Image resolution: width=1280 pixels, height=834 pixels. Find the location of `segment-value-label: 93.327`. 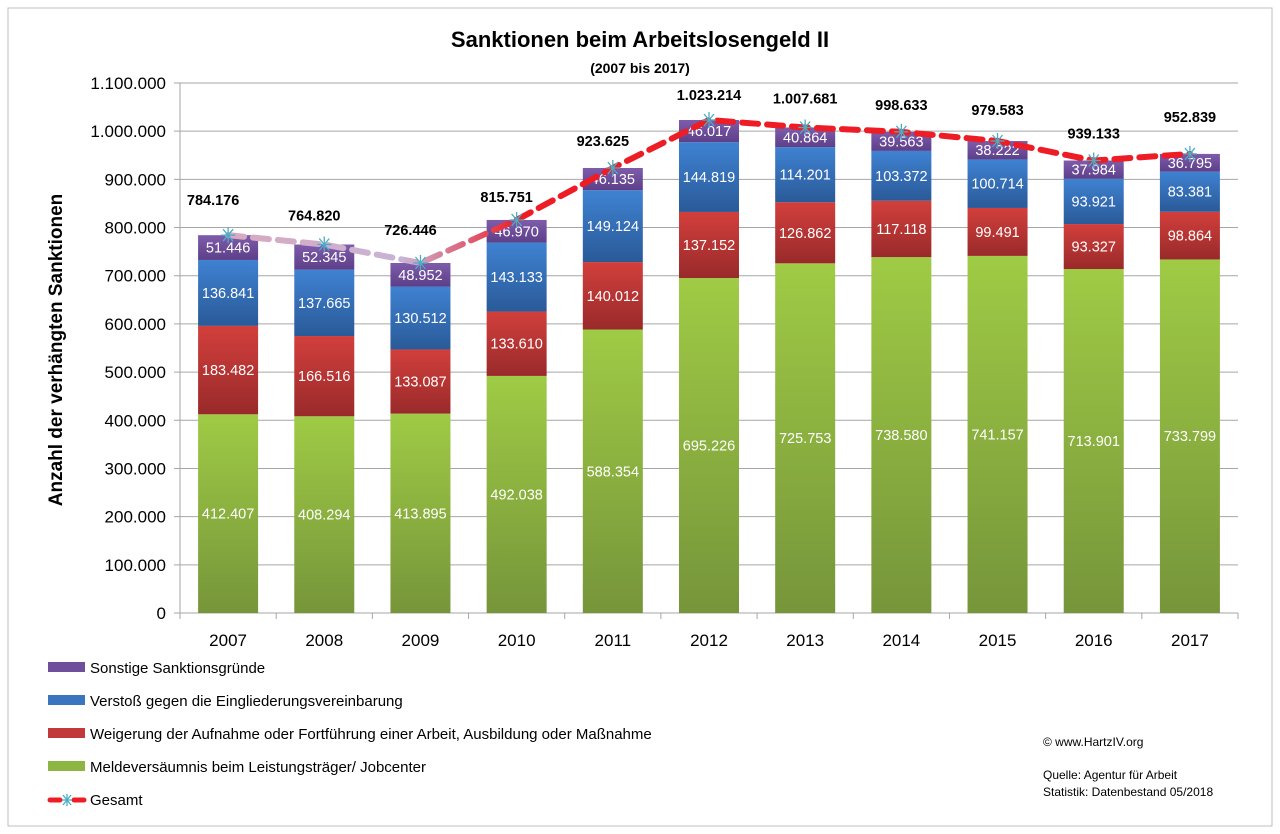

segment-value-label: 93.327 is located at coordinates (1094, 248).